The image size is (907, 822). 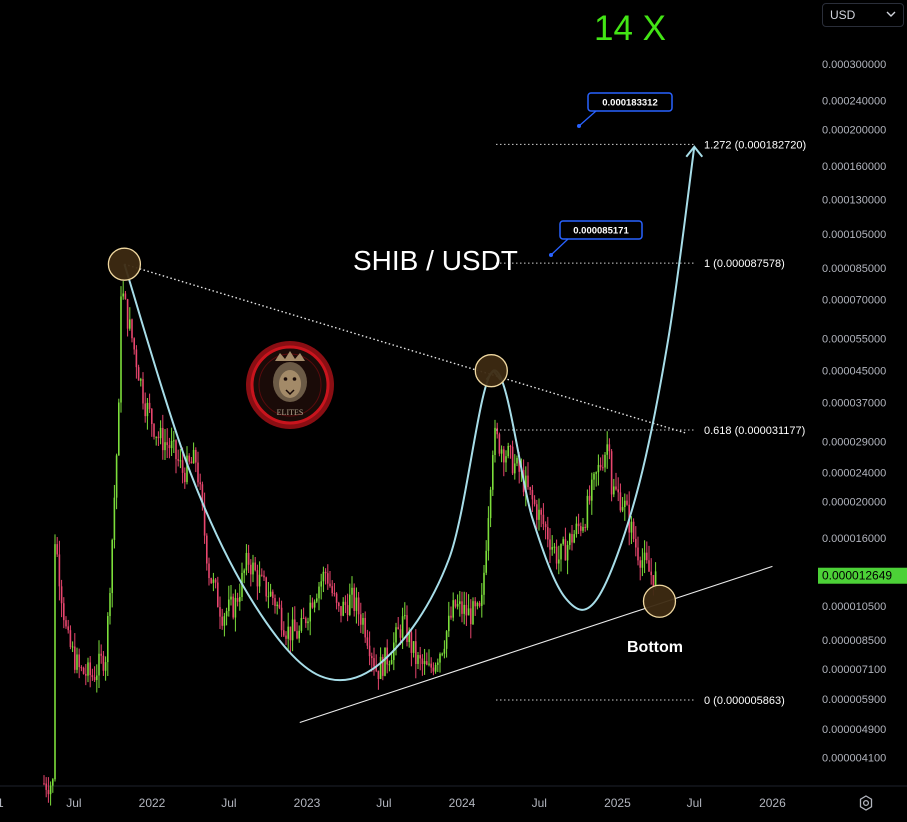 I want to click on y-tick-label: 0.000130000, so click(x=854, y=200).